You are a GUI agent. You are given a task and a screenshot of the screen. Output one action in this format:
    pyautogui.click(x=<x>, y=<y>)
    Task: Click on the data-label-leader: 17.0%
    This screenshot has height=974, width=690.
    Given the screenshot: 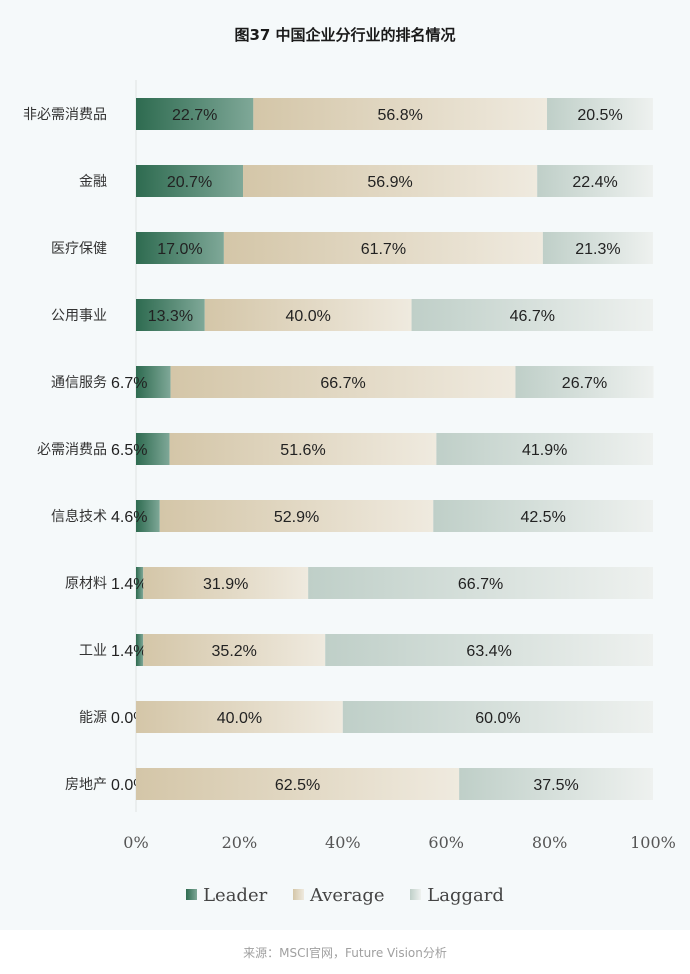 What is the action you would take?
    pyautogui.click(x=179, y=249)
    